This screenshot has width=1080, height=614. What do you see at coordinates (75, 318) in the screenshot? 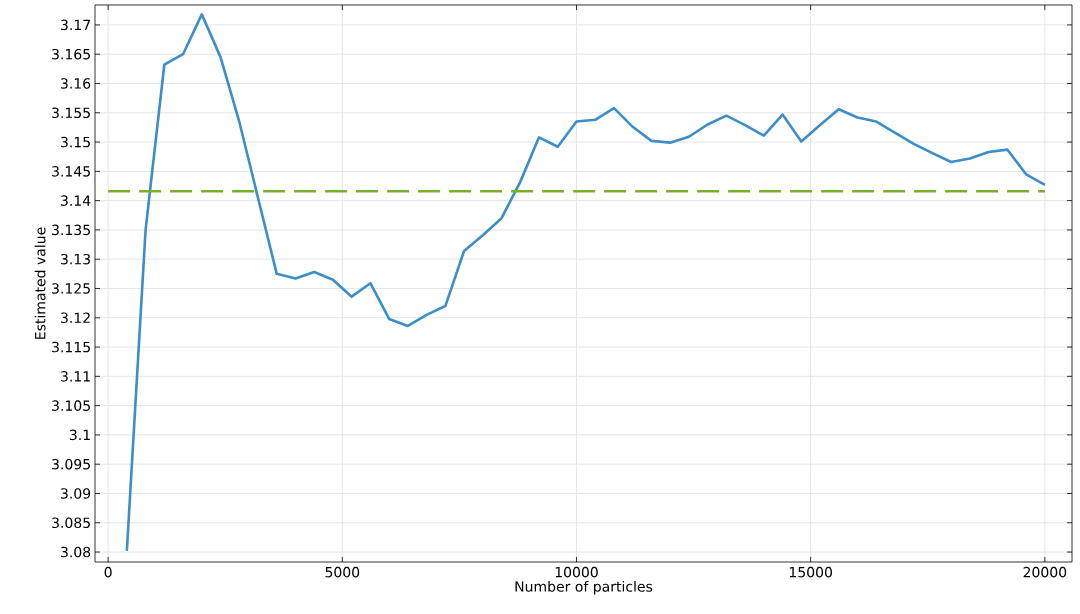
I see `y-tick-label: 3.12` at bounding box center [75, 318].